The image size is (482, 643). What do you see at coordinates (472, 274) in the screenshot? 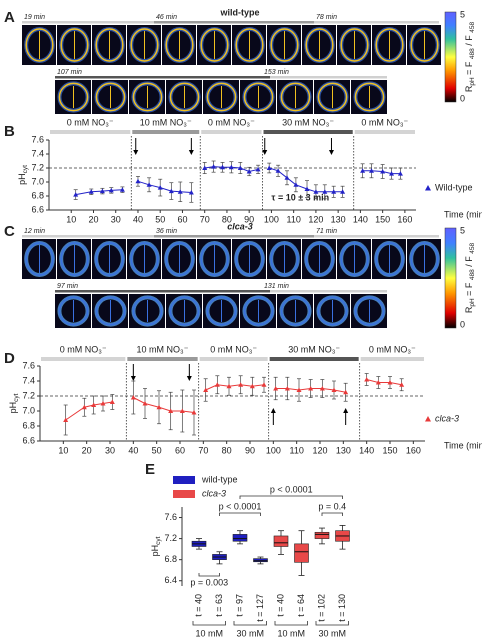
I see `colorbar-label-part: 488` at bounding box center [472, 274].